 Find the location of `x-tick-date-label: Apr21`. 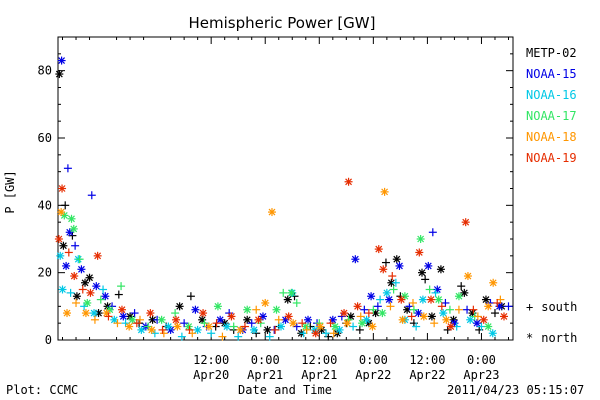

x-tick-date-label: Apr21 is located at coordinates (265, 375).